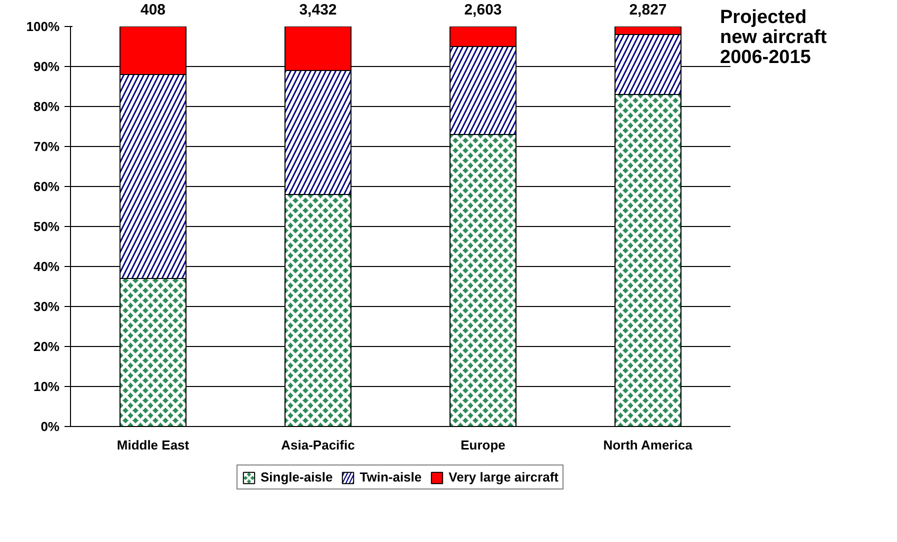 This screenshot has width=897, height=542. What do you see at coordinates (483, 445) in the screenshot?
I see `x-tick-label: Europe` at bounding box center [483, 445].